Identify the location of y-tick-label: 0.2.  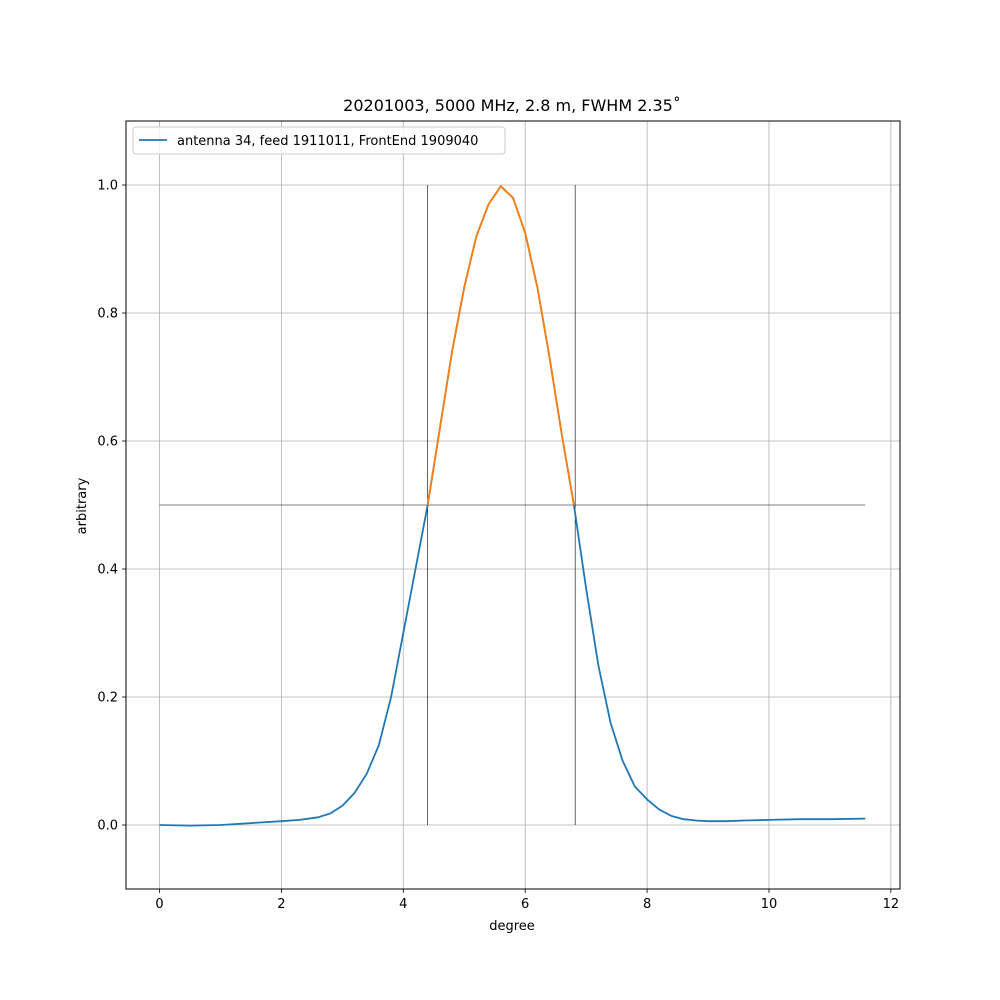
(107, 698).